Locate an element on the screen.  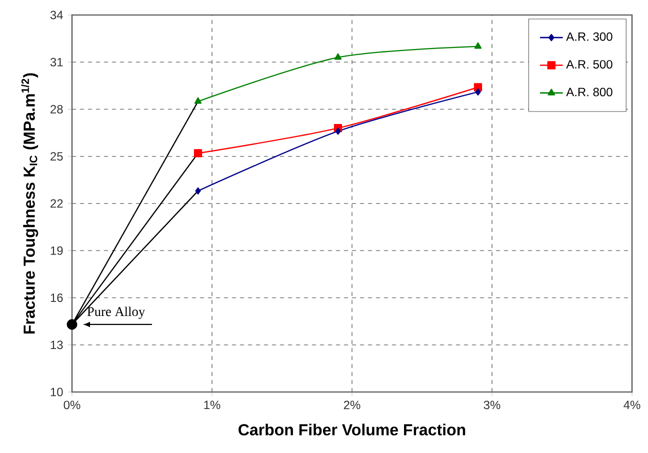
y-tick-label: 19 is located at coordinates (56, 250).